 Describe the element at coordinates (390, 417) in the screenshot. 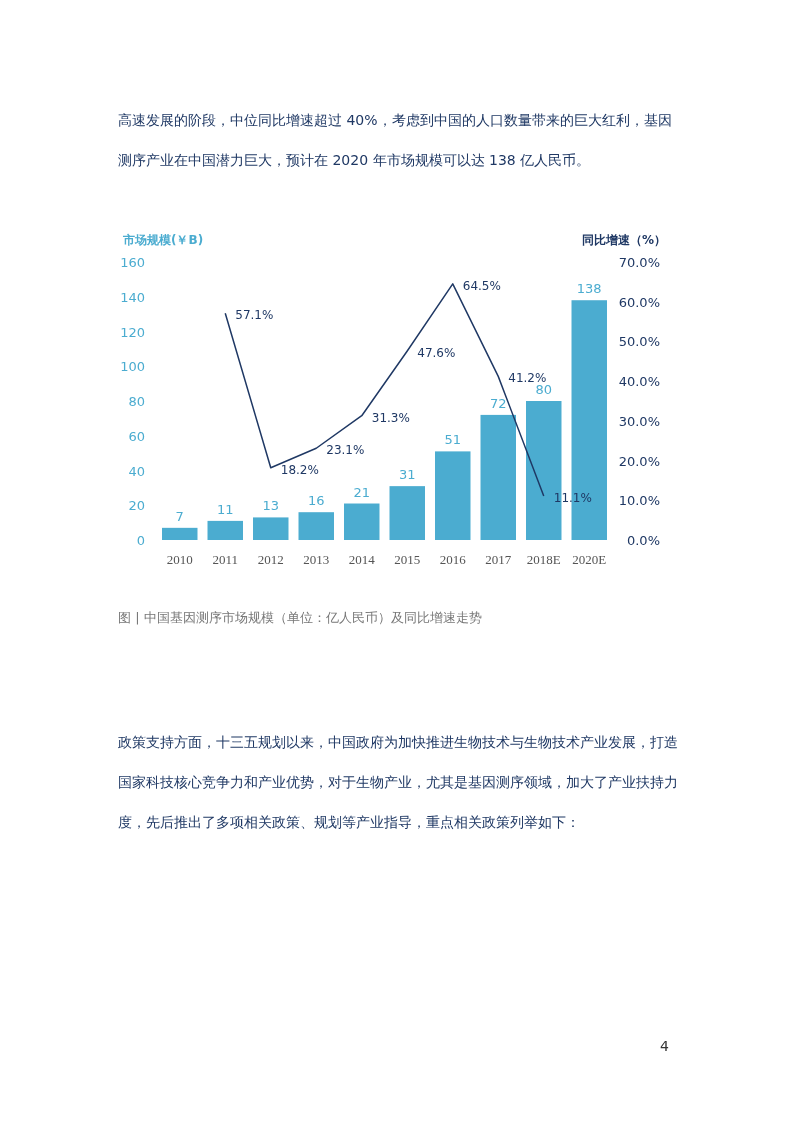

I see `data-label: 31.3%` at that location.